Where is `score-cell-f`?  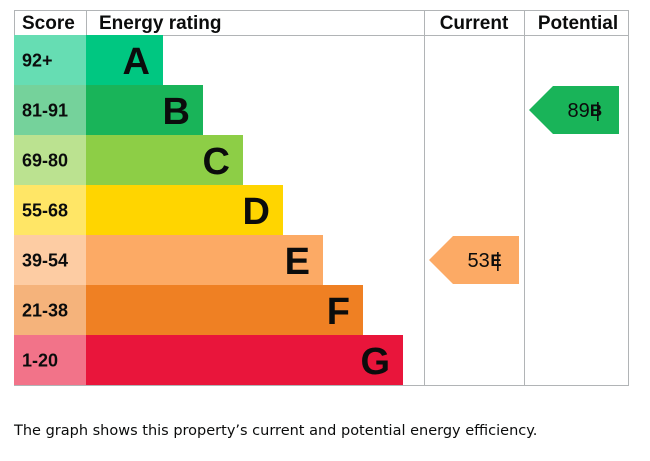 score-cell-f is located at coordinates (50, 310).